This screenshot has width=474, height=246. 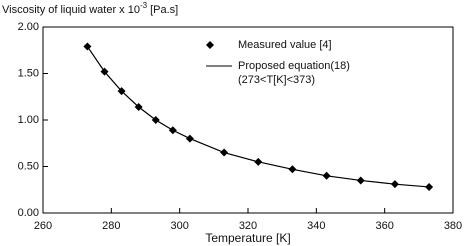 I want to click on y-tick-label: 2.00, so click(x=28, y=27).